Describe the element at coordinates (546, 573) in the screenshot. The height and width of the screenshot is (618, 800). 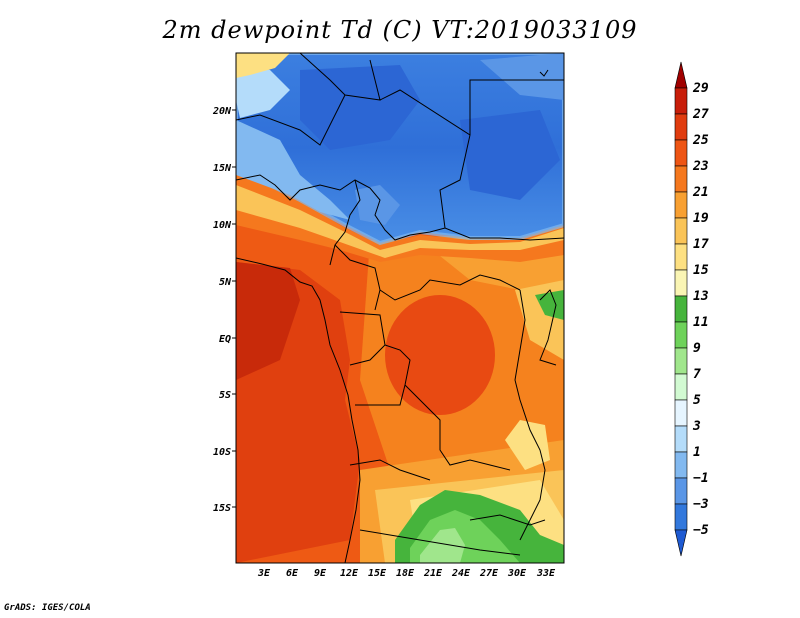
I see `lon-label: 33E` at that location.